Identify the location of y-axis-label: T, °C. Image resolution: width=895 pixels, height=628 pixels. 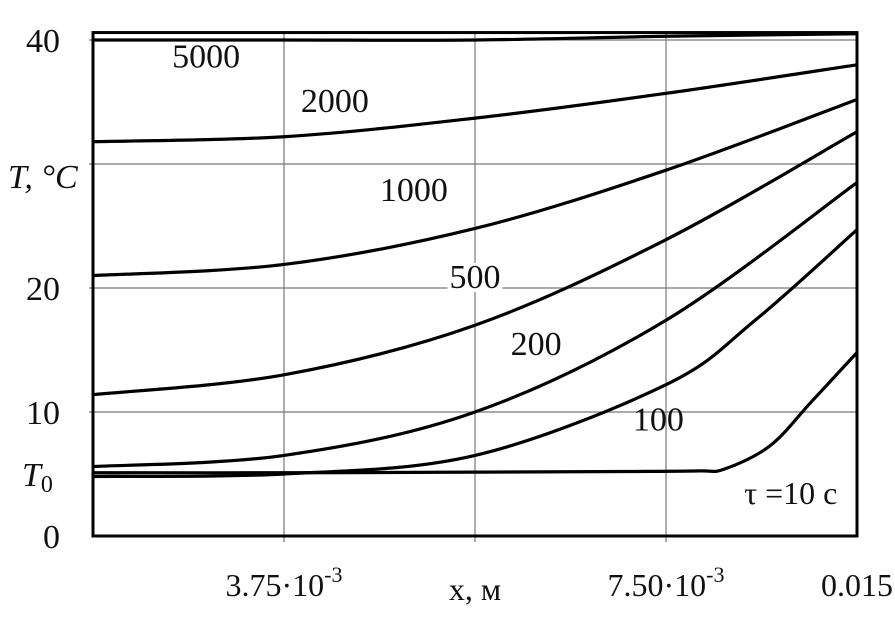
(43, 177).